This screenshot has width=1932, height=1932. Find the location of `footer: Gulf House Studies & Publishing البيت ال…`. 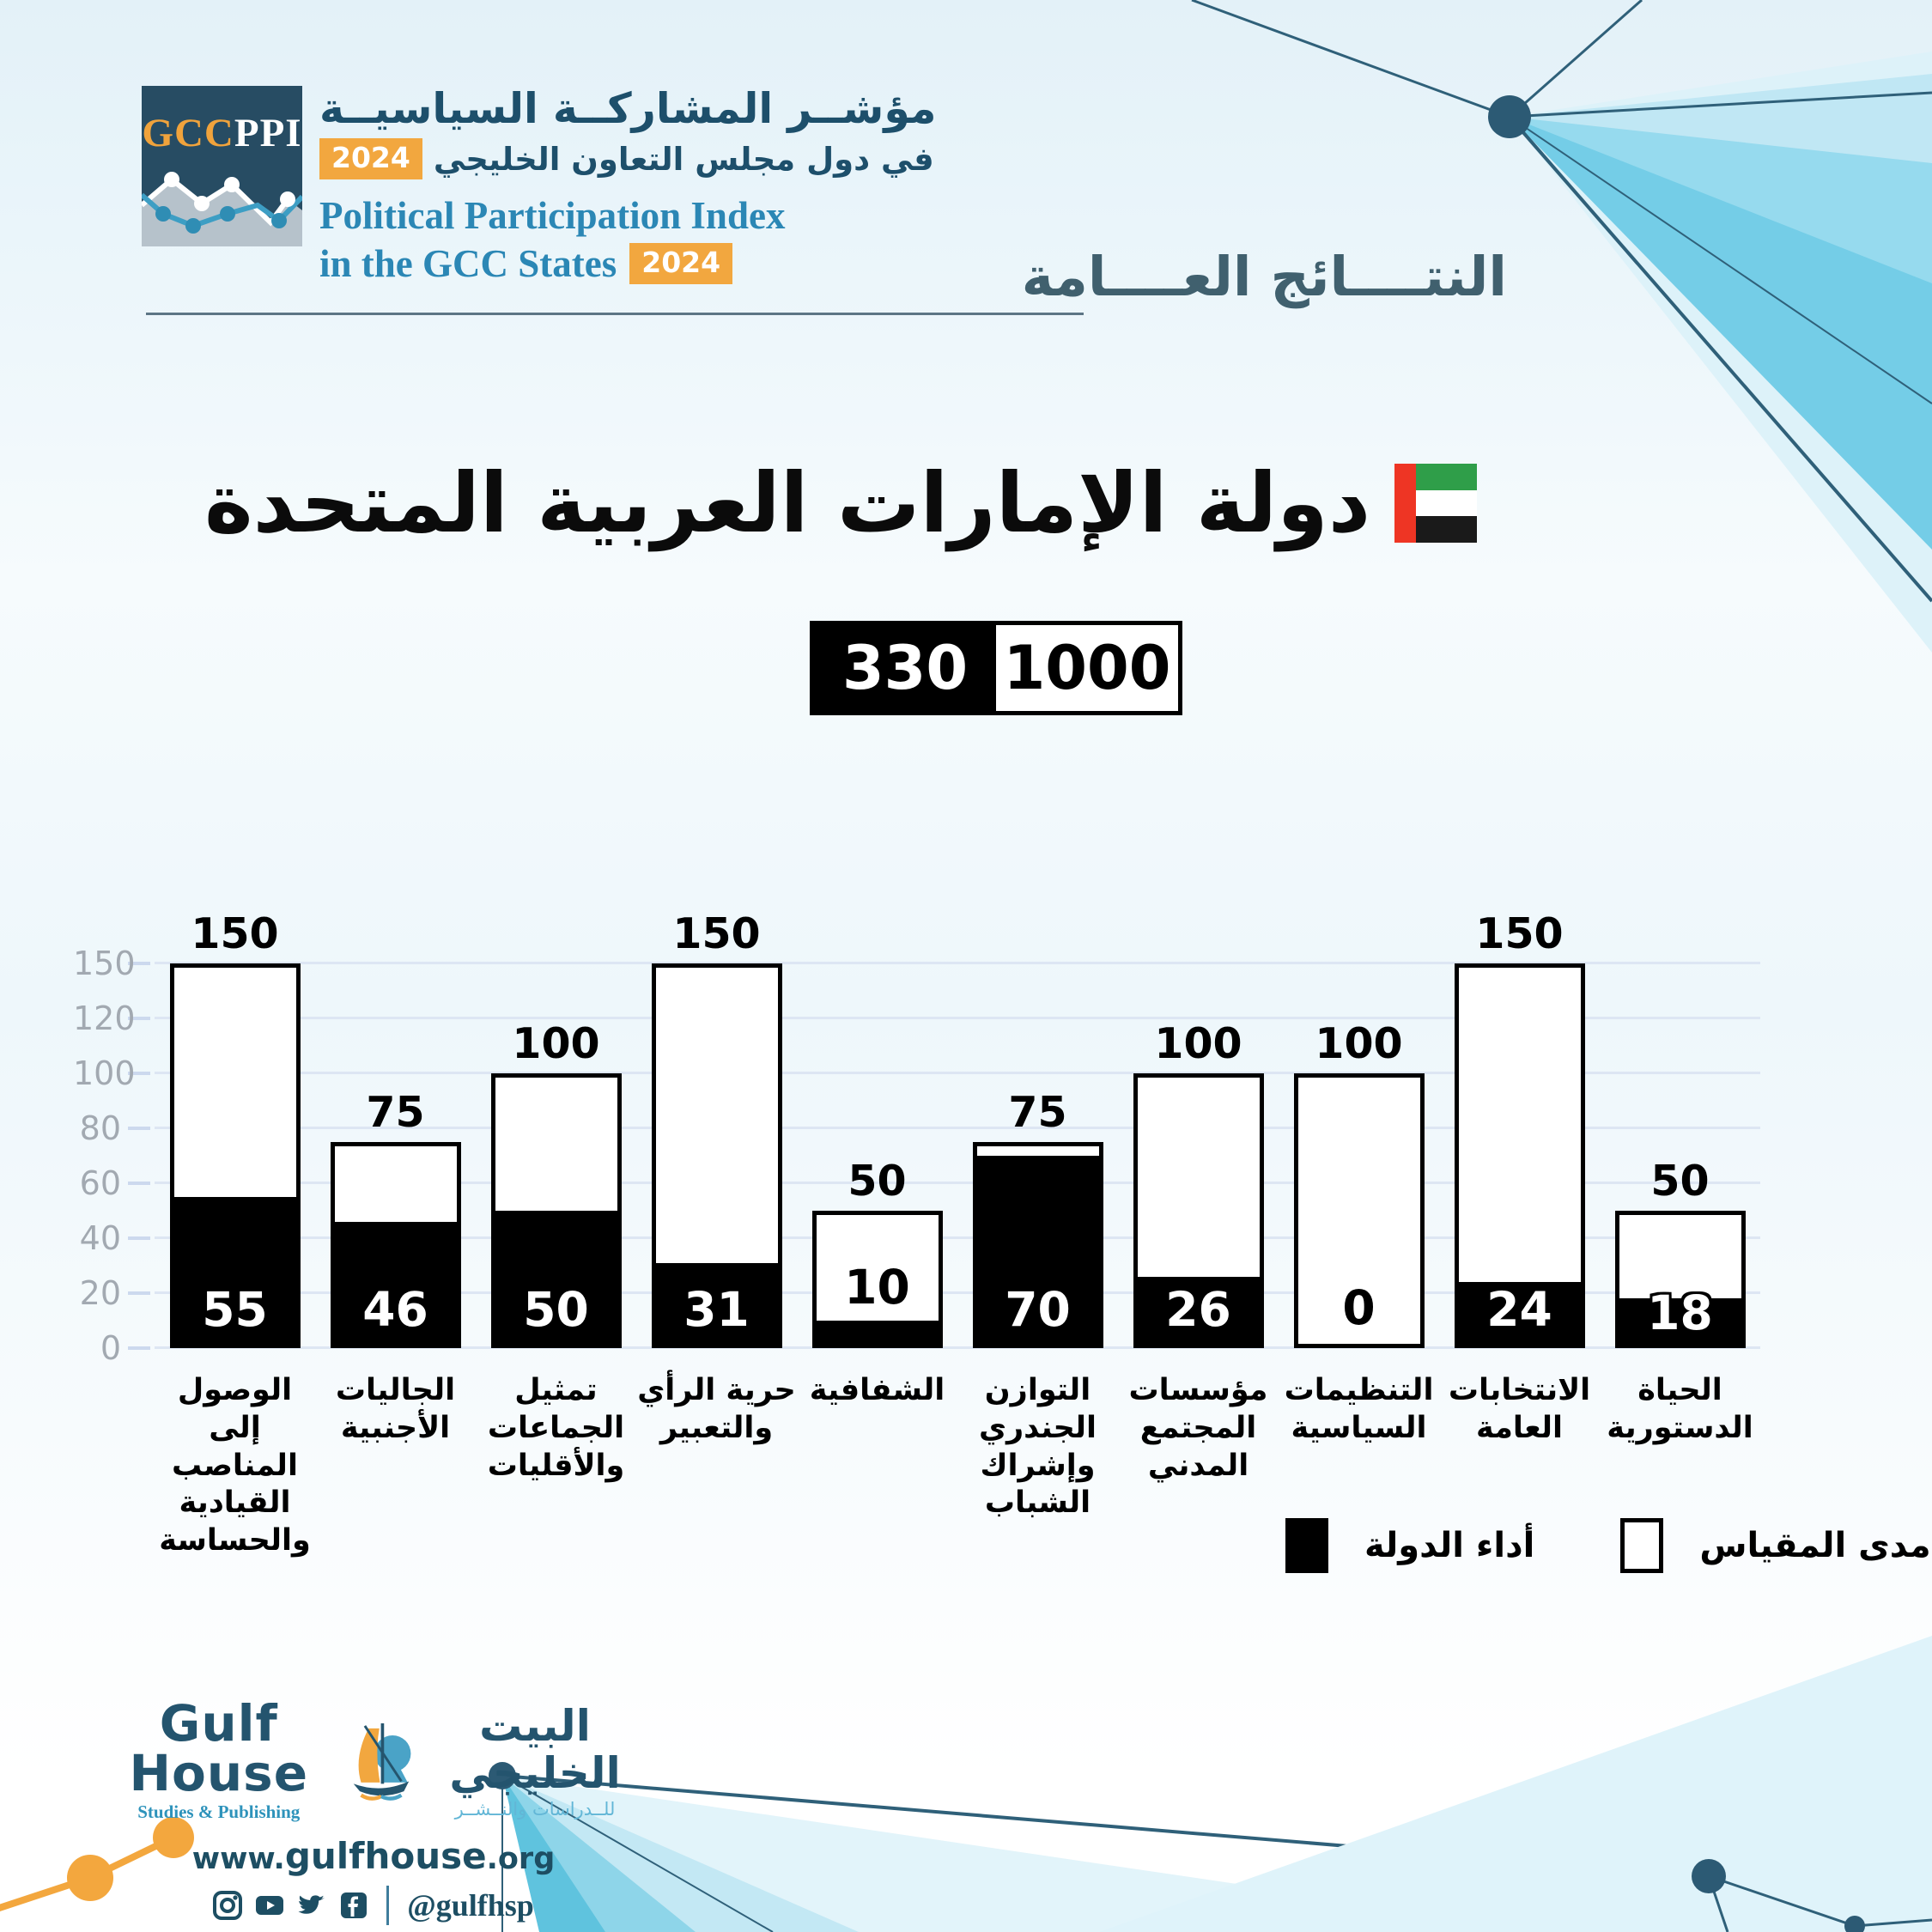

footer: Gulf House Studies & Publishing البيت ال… is located at coordinates (374, 1812).